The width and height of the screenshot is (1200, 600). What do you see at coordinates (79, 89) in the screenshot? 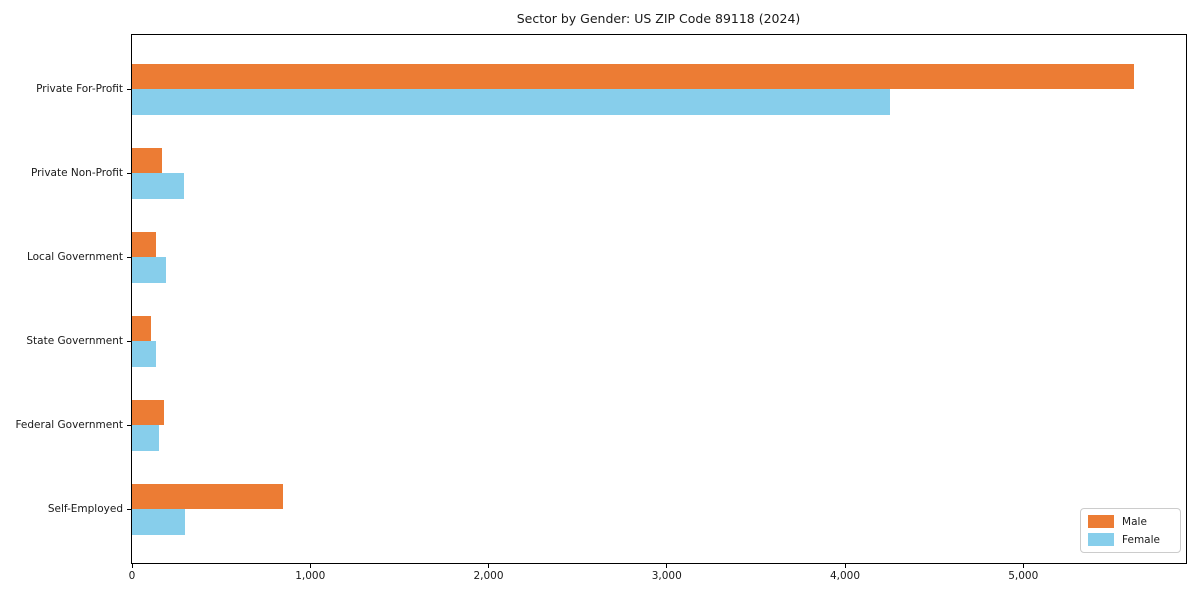
I see `y-tick-label: Private For-Profit` at bounding box center [79, 89].